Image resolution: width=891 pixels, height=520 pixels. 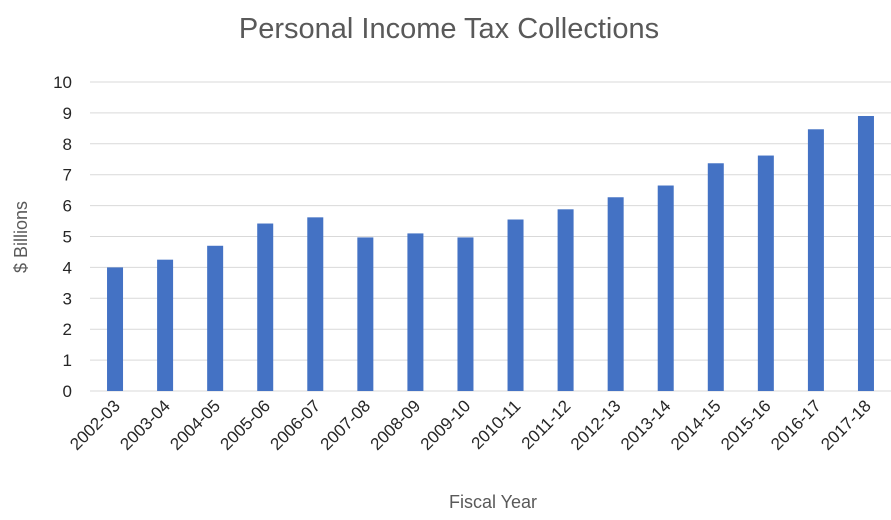 I want to click on y-tick-label: 9, so click(x=67, y=113).